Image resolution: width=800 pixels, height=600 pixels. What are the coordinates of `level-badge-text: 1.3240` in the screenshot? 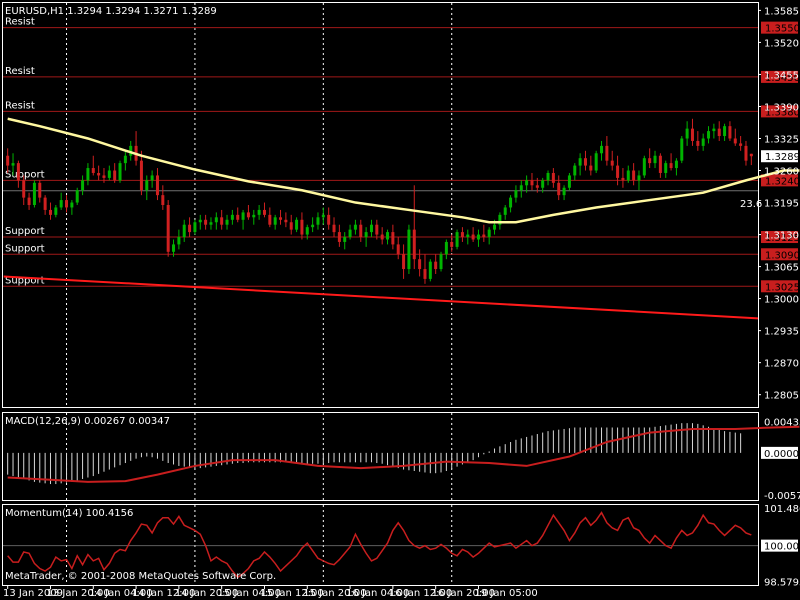 It's located at (782, 181).